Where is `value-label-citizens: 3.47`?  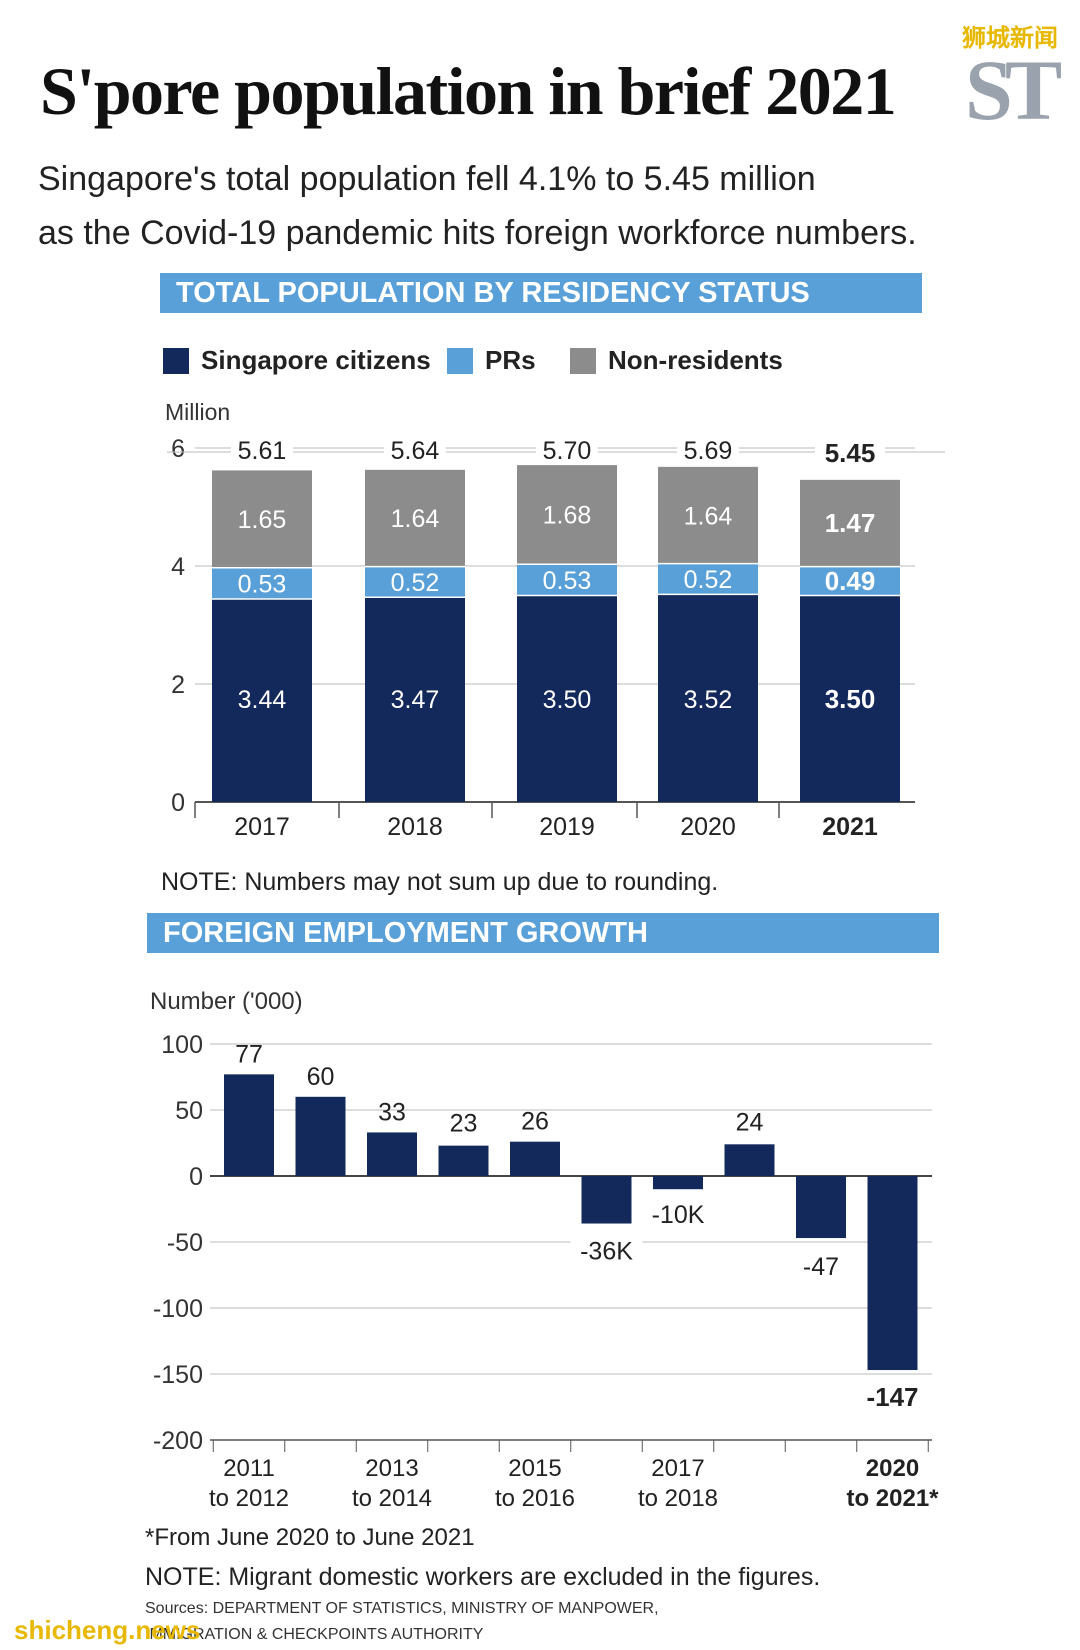 value-label-citizens: 3.47 is located at coordinates (415, 700).